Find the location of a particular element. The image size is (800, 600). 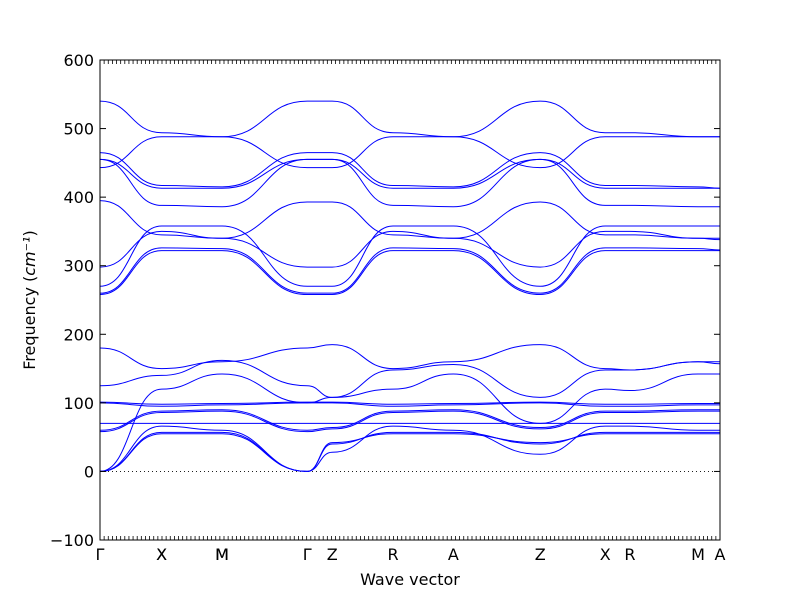

y-tick-label: 0 is located at coordinates (89, 471).